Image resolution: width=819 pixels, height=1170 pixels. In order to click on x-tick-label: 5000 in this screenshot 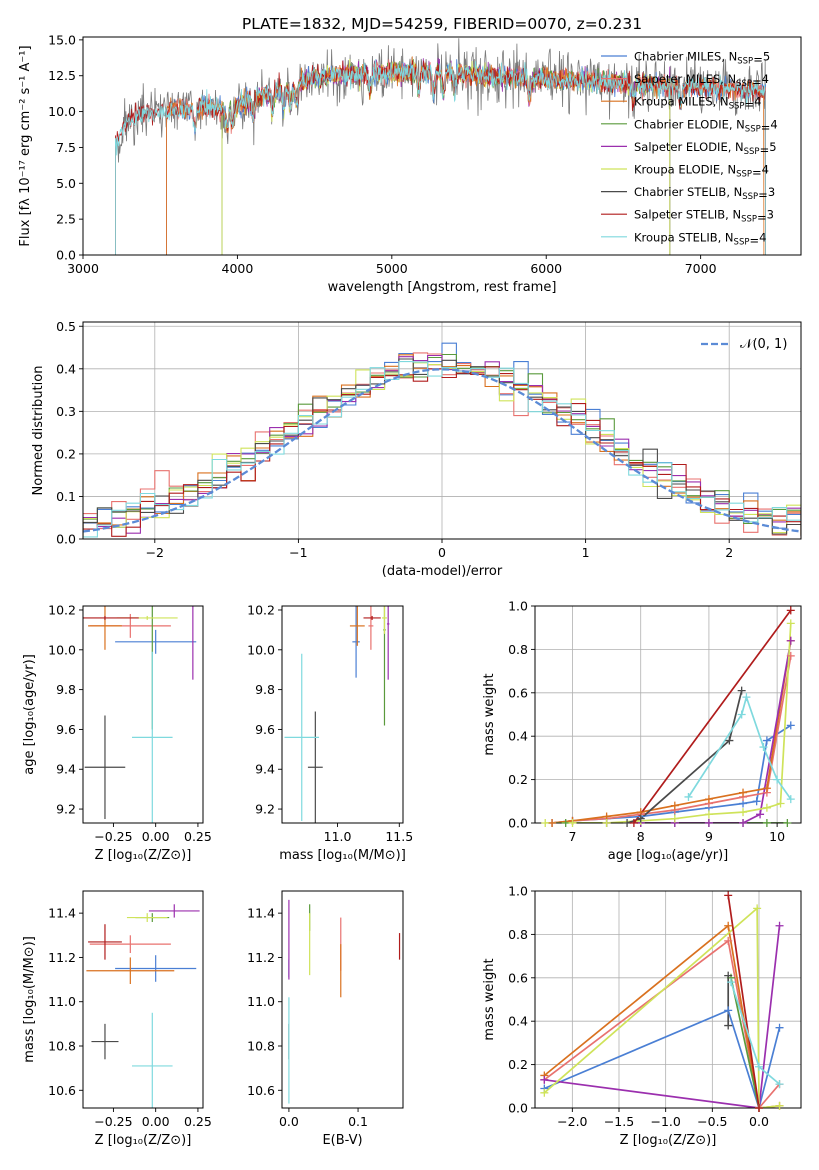, I will do `click(392, 268)`.